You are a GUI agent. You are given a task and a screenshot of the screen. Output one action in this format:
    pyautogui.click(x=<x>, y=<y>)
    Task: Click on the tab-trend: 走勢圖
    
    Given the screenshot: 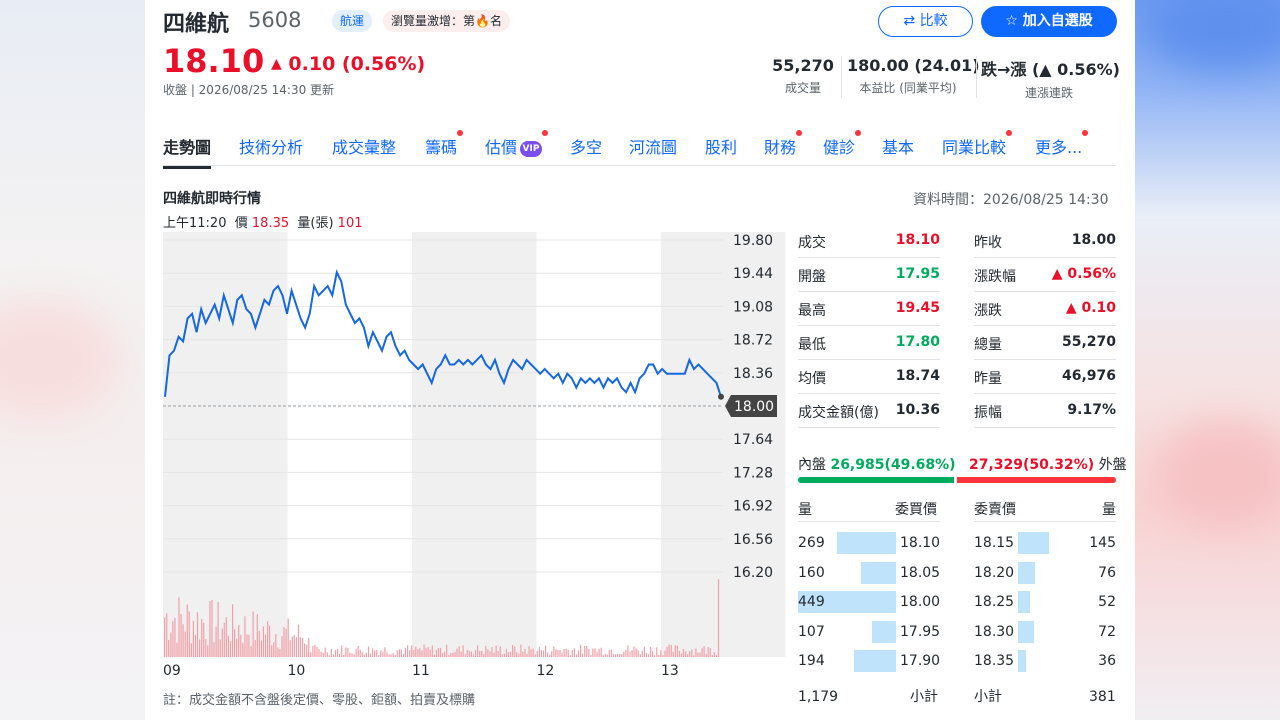 What is the action you would take?
    pyautogui.click(x=187, y=151)
    